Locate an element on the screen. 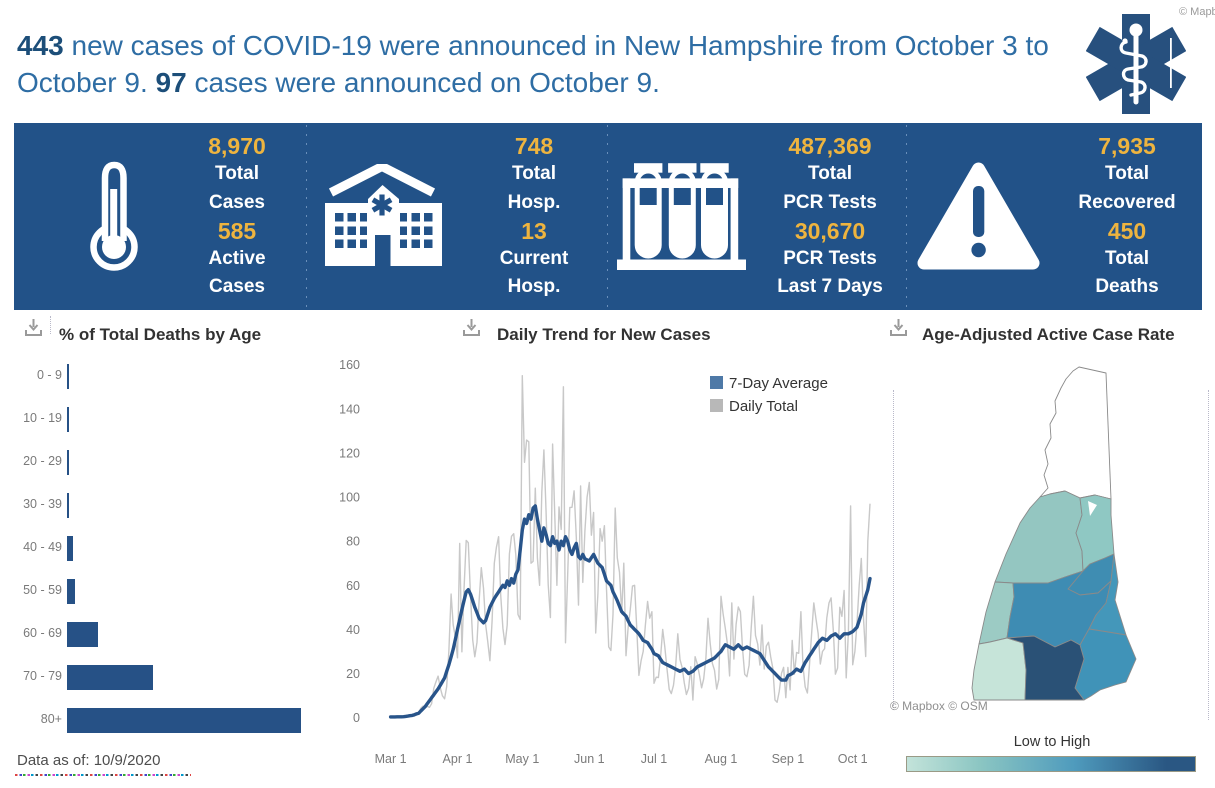  svg-text: Sep 1 is located at coordinates (788, 759).